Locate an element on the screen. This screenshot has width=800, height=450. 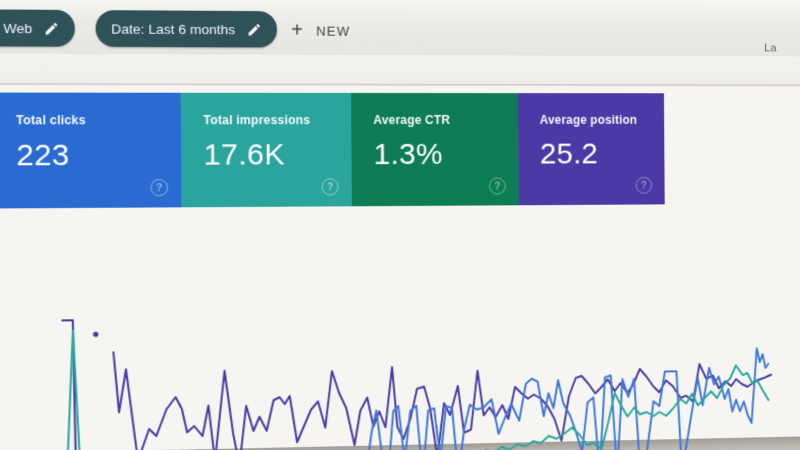
card-label: Average CTR is located at coordinates (412, 120).